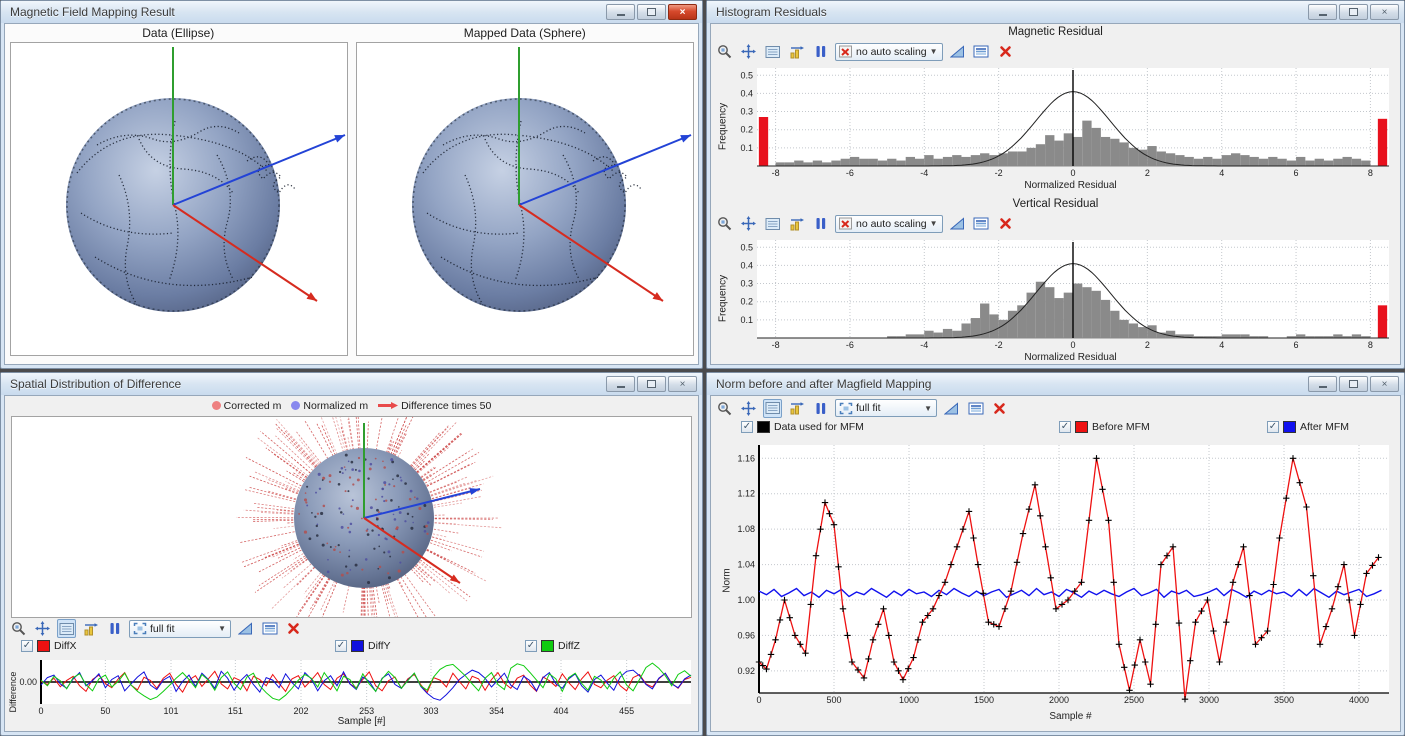 The height and width of the screenshot is (736, 1405). I want to click on after-mfm-toggle: ✓ After MFM, so click(1308, 426).